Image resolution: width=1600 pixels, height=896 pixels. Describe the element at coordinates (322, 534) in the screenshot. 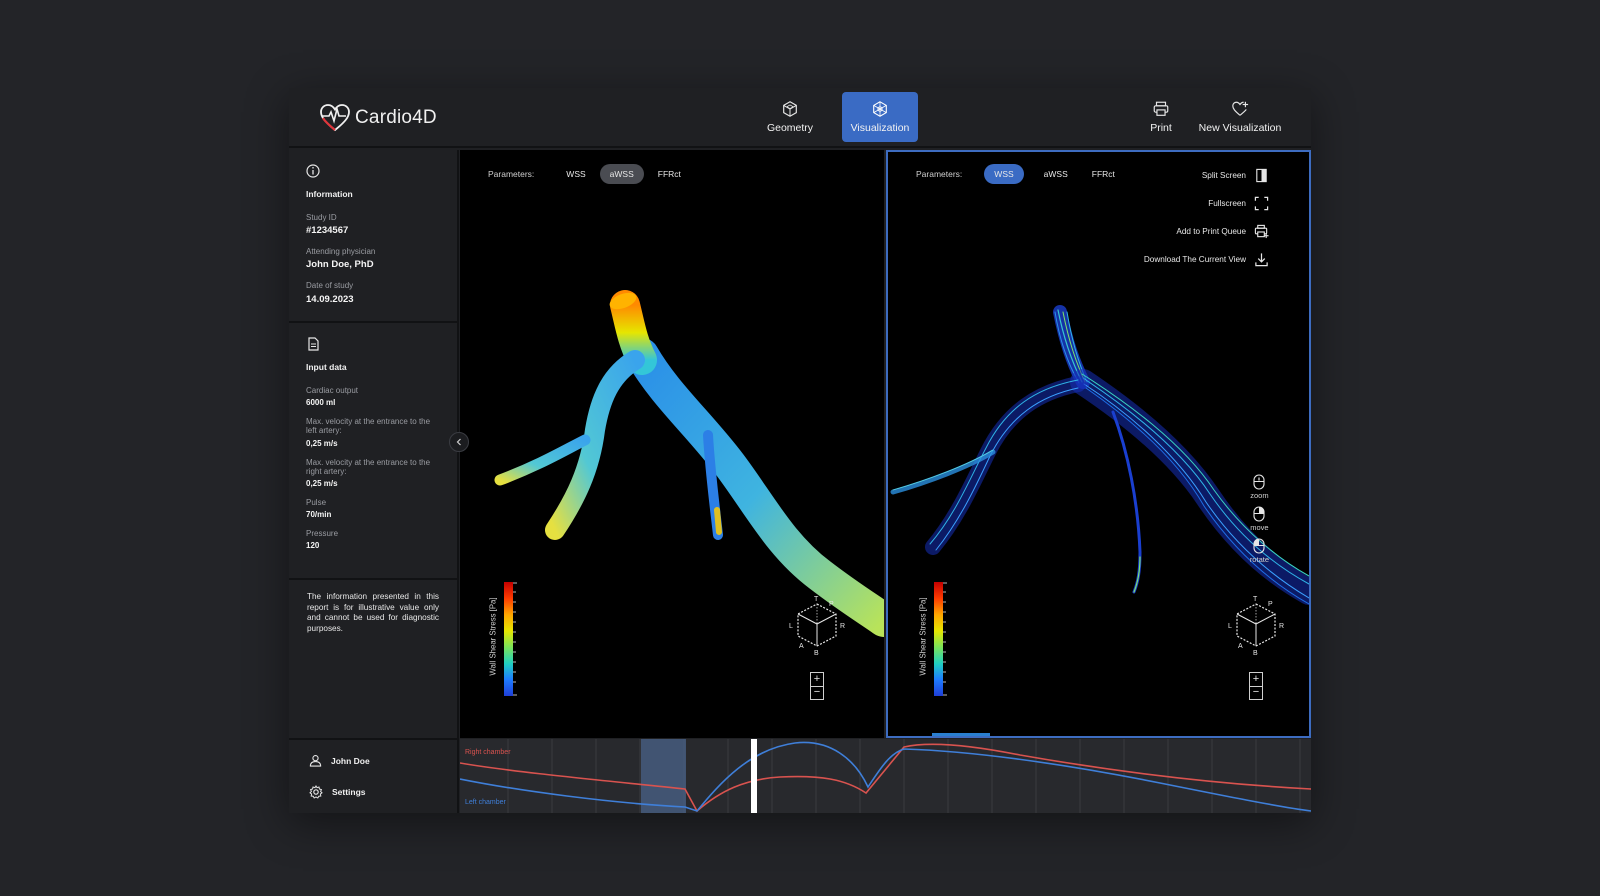

I see `pressure-label: Pressure` at that location.